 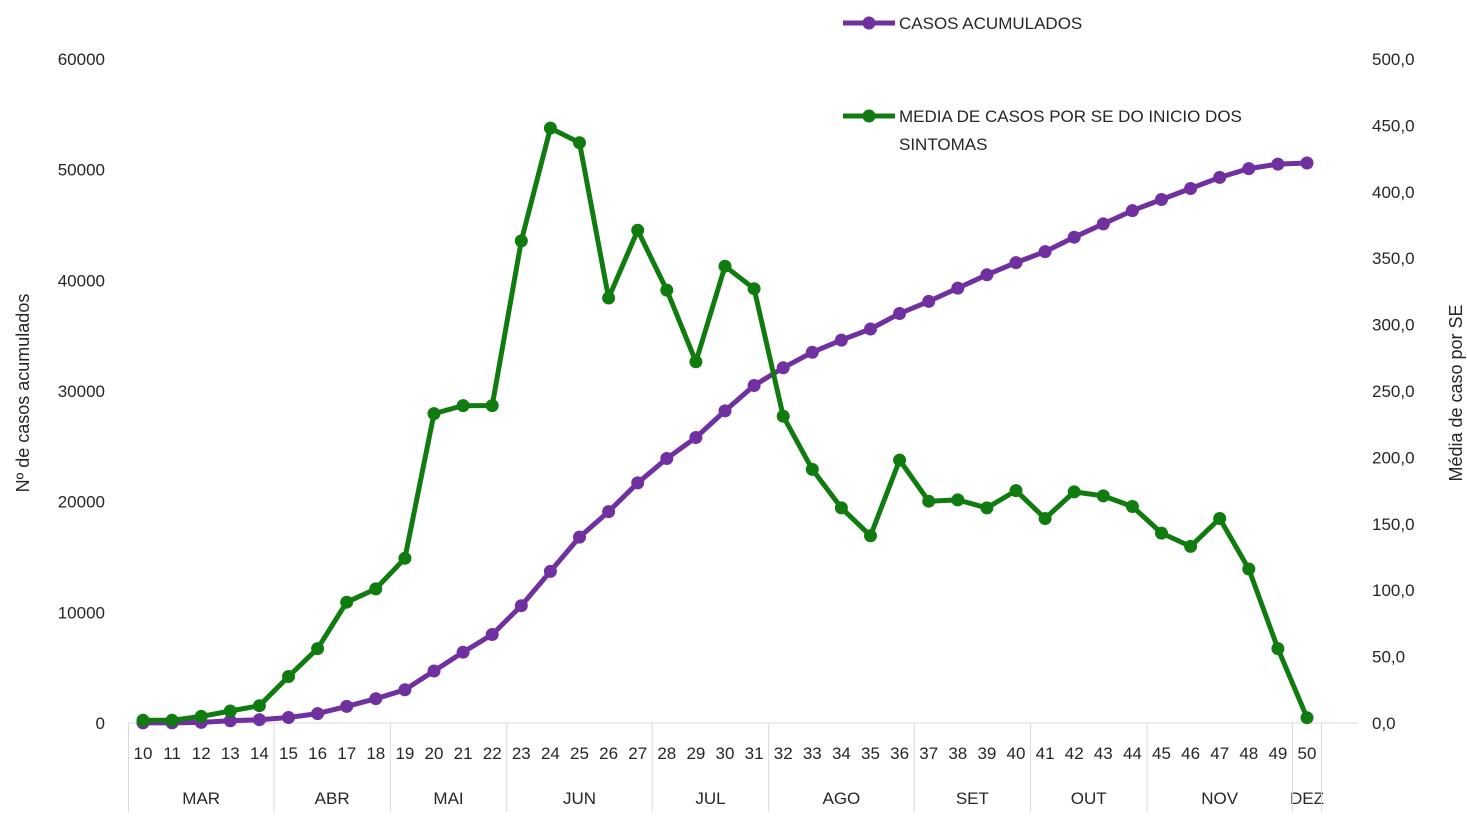 I want to click on right-axis-tick-label: 100,0, so click(x=1393, y=590).